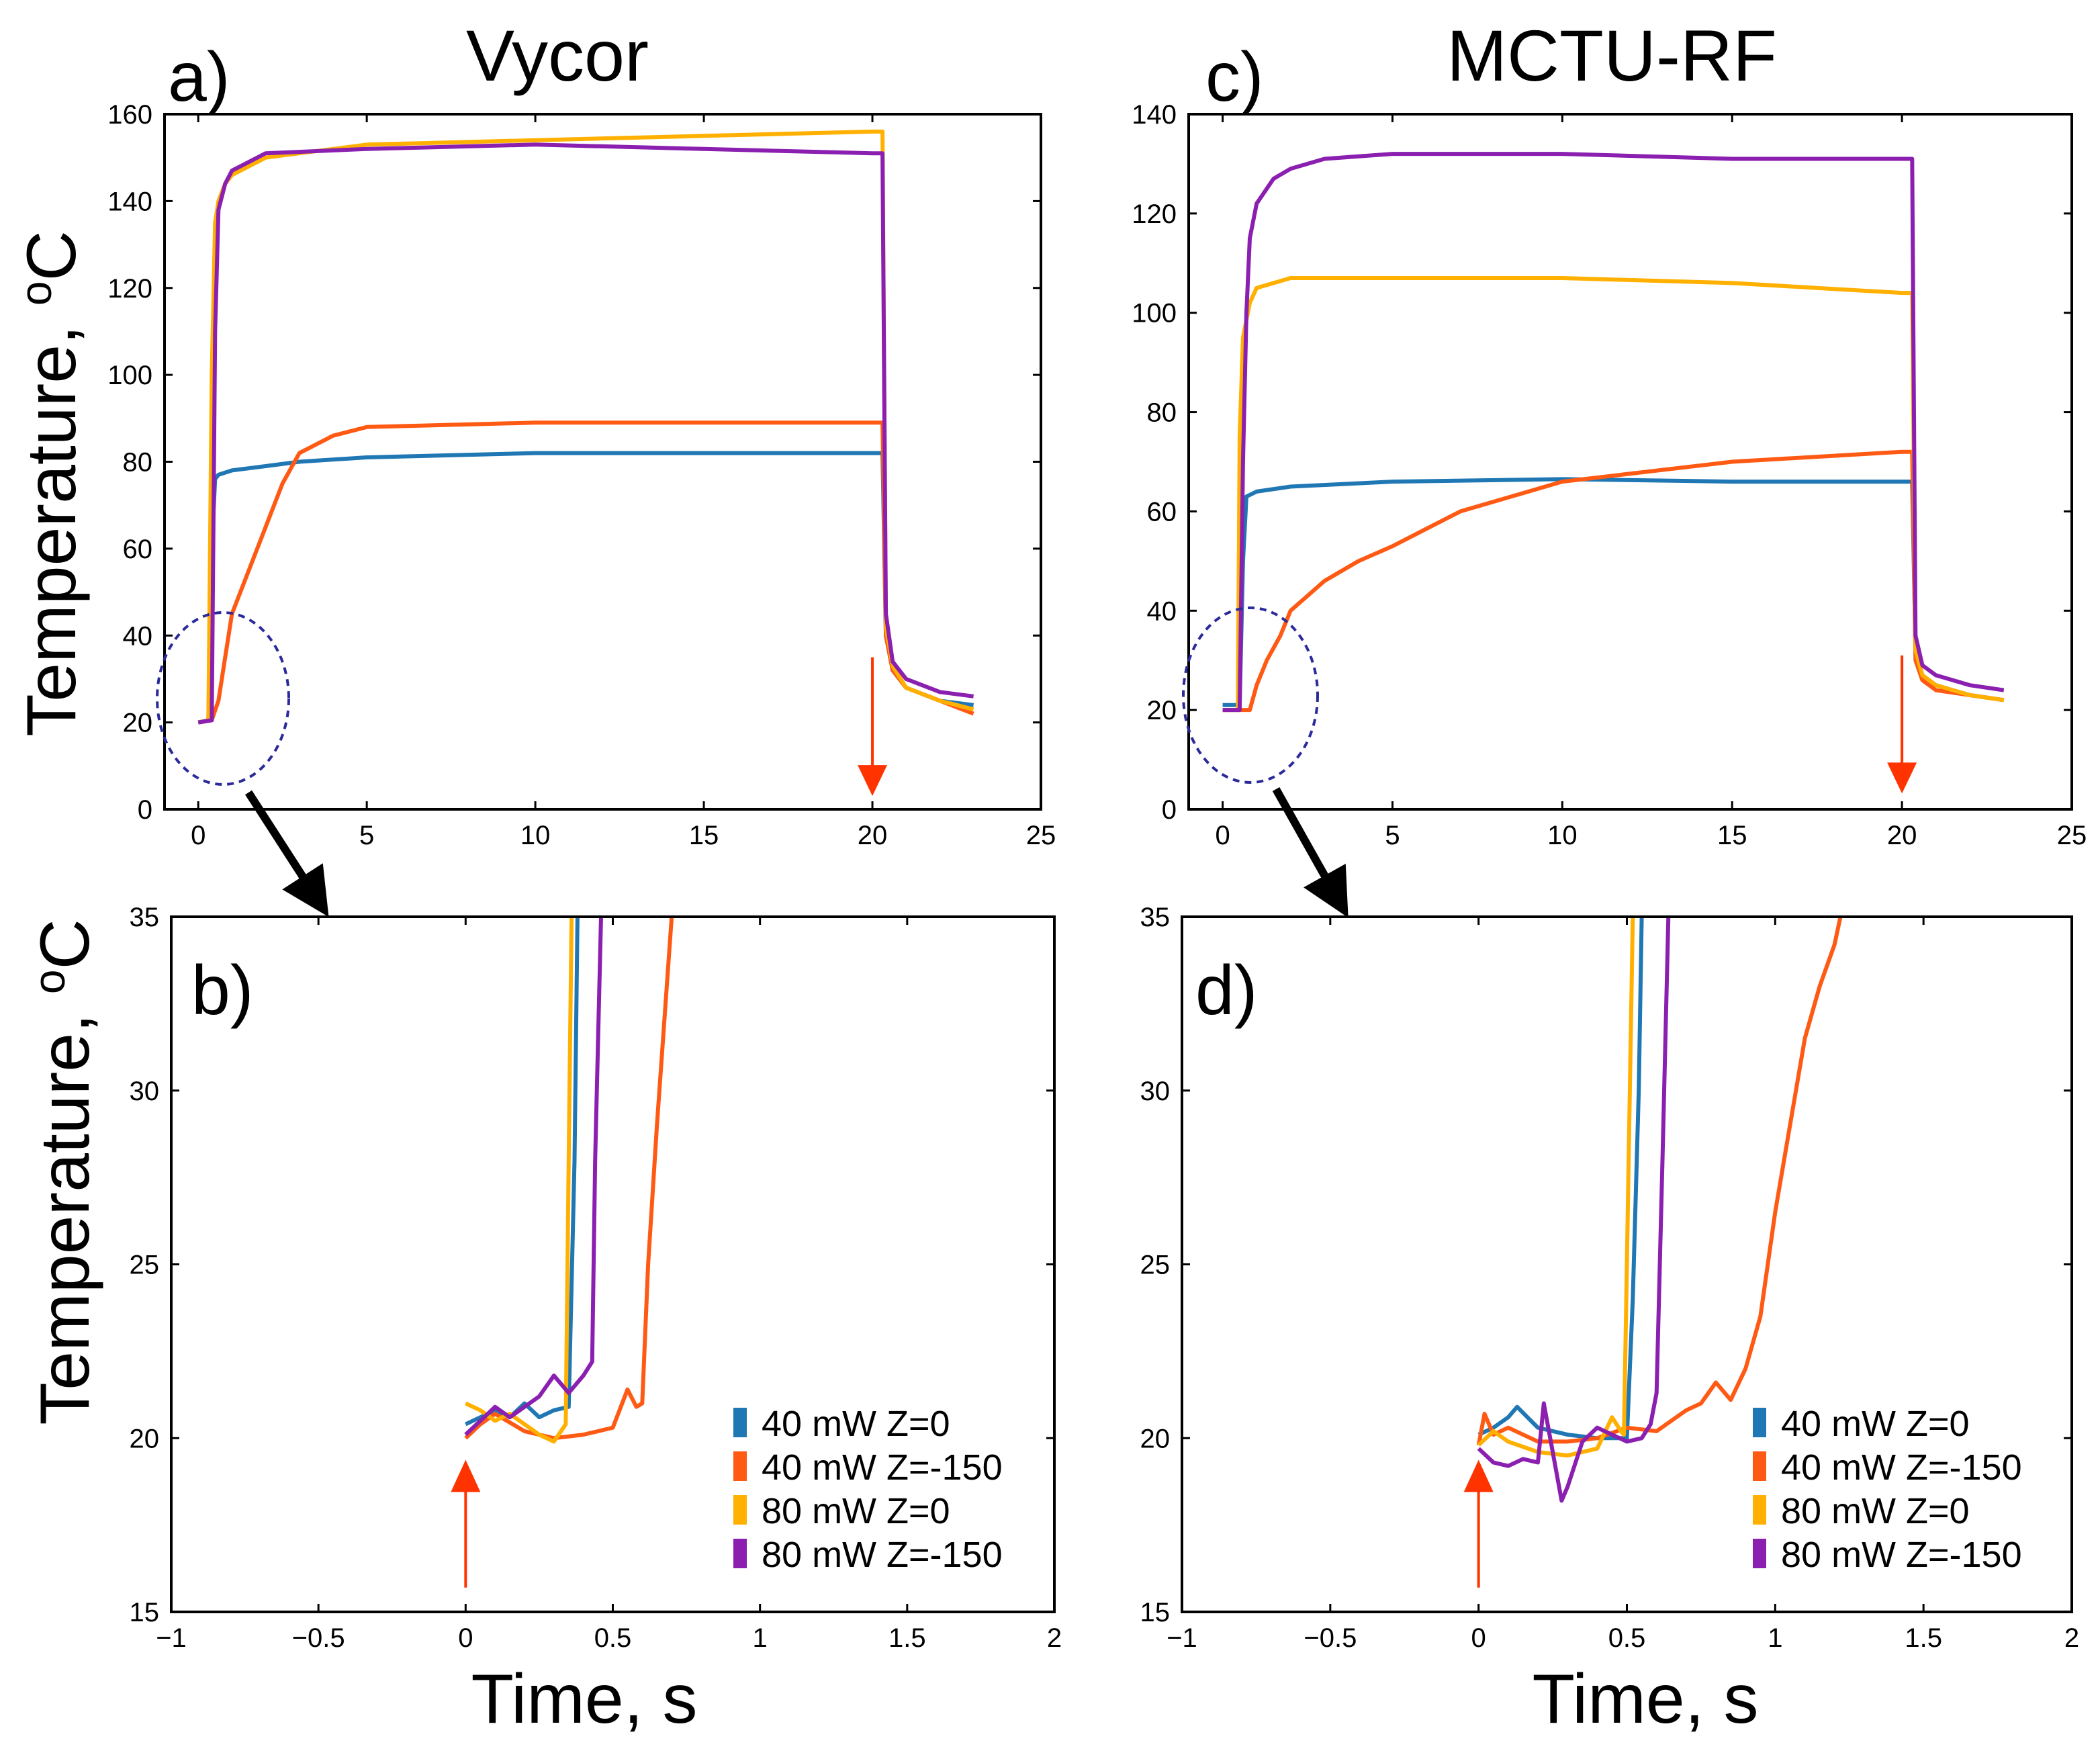 The height and width of the screenshot is (1759, 2100). Describe the element at coordinates (145, 1612) in the screenshot. I see `y-tick-label: 15` at that location.